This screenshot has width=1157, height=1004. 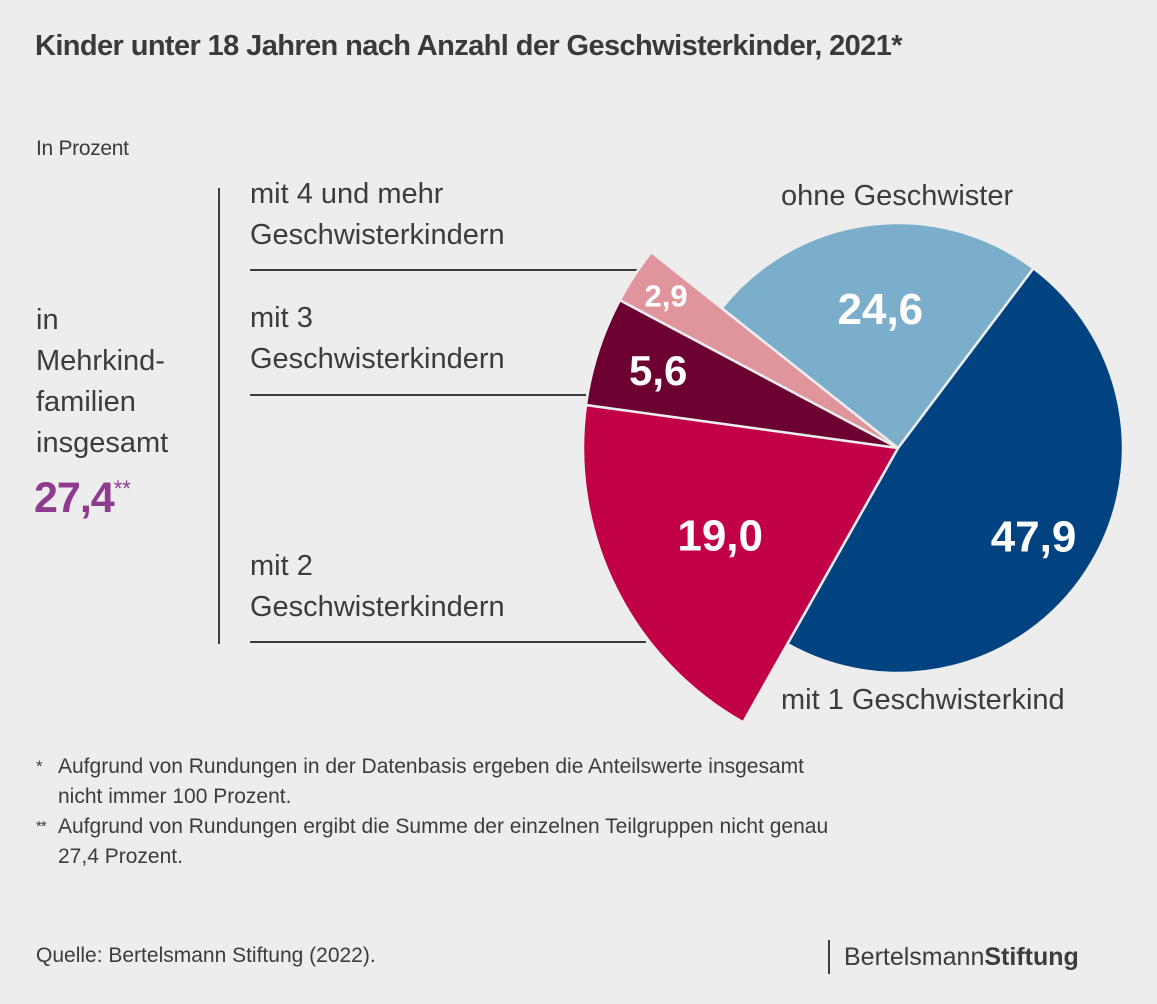 I want to click on leader-line-three, so click(x=418, y=395).